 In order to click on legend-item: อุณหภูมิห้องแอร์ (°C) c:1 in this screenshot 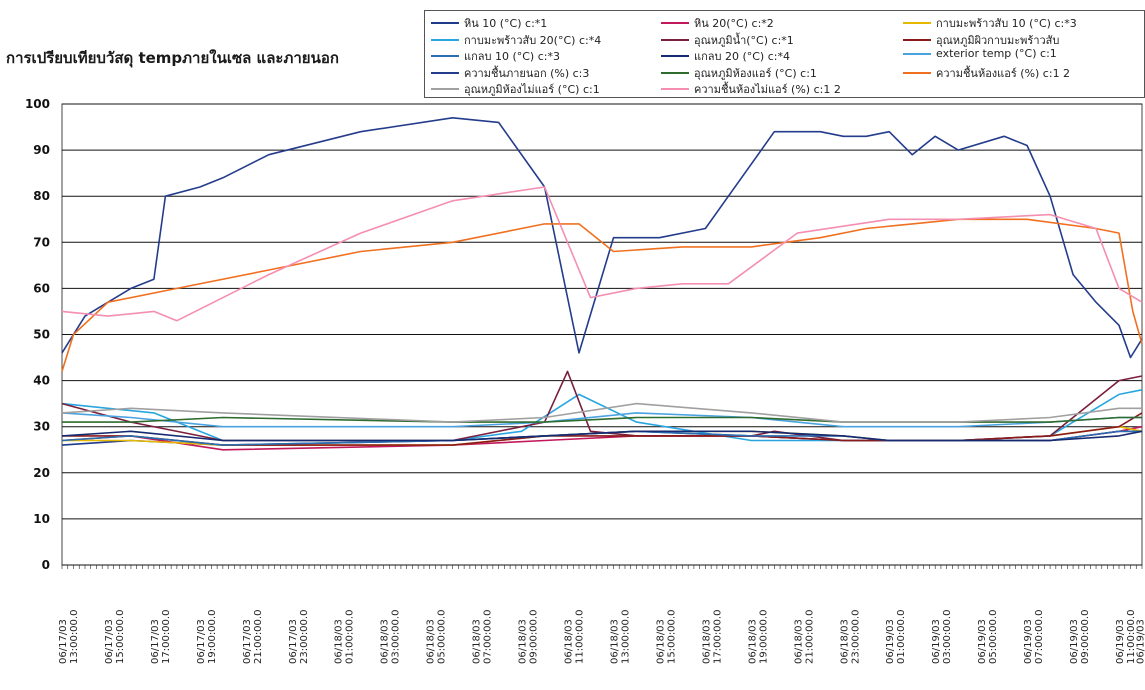, I will do `click(739, 73)`.